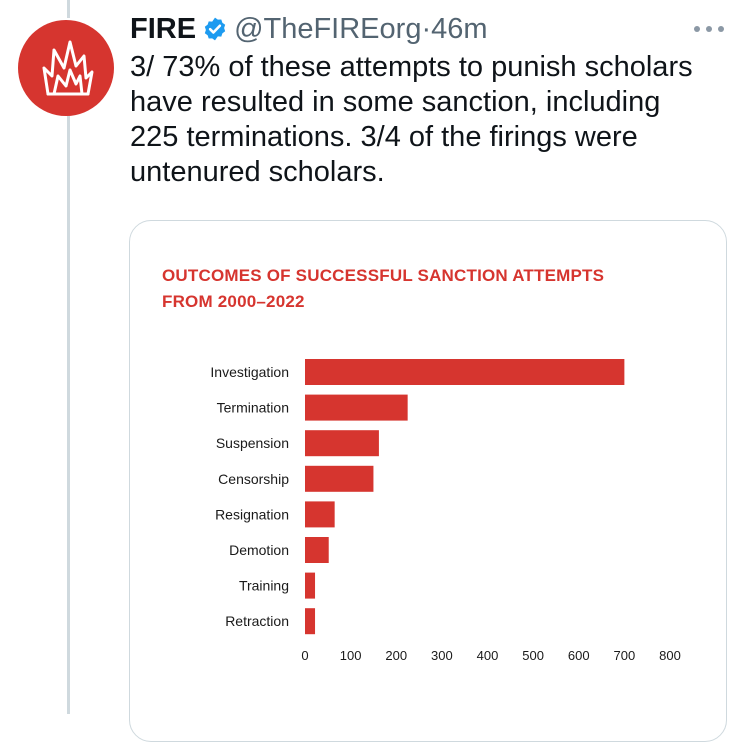  Describe the element at coordinates (579, 655) in the screenshot. I see `x-tick-label: 600` at that location.